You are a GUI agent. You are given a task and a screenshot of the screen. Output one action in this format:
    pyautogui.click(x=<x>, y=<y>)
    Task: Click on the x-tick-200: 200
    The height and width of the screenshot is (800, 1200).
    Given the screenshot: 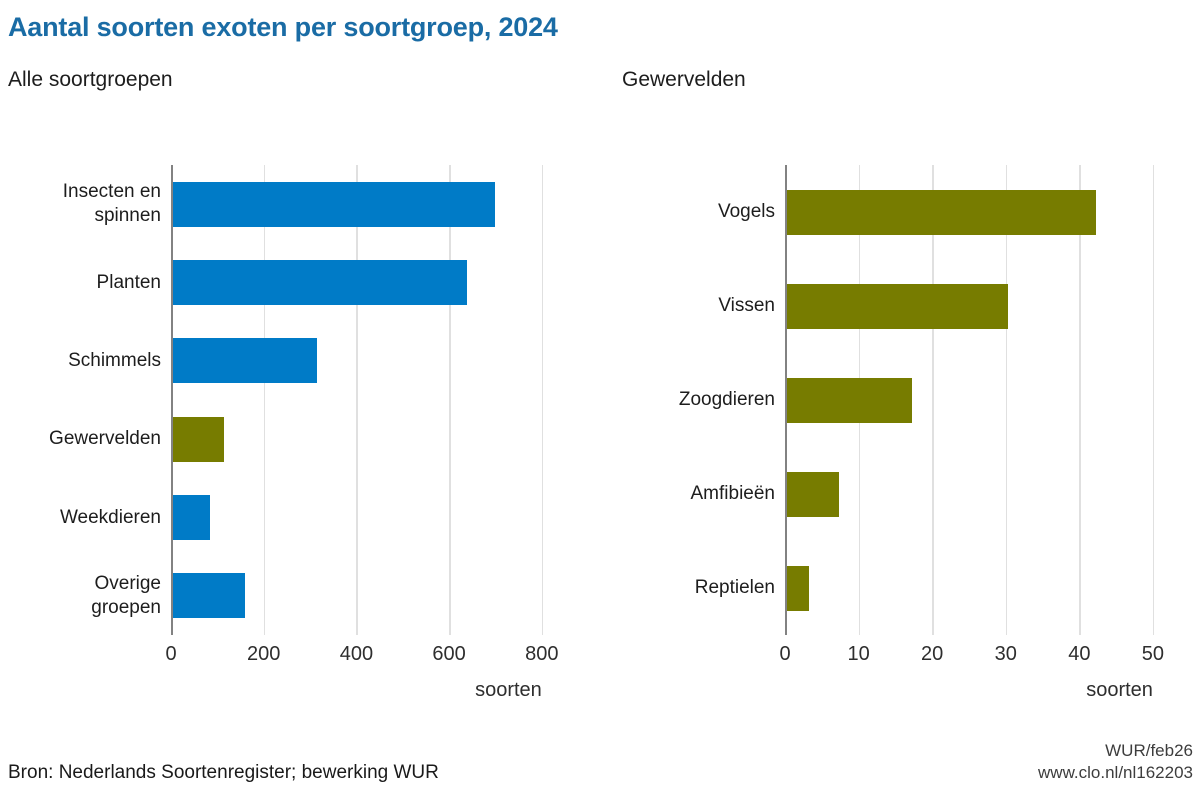 What is the action you would take?
    pyautogui.click(x=264, y=654)
    